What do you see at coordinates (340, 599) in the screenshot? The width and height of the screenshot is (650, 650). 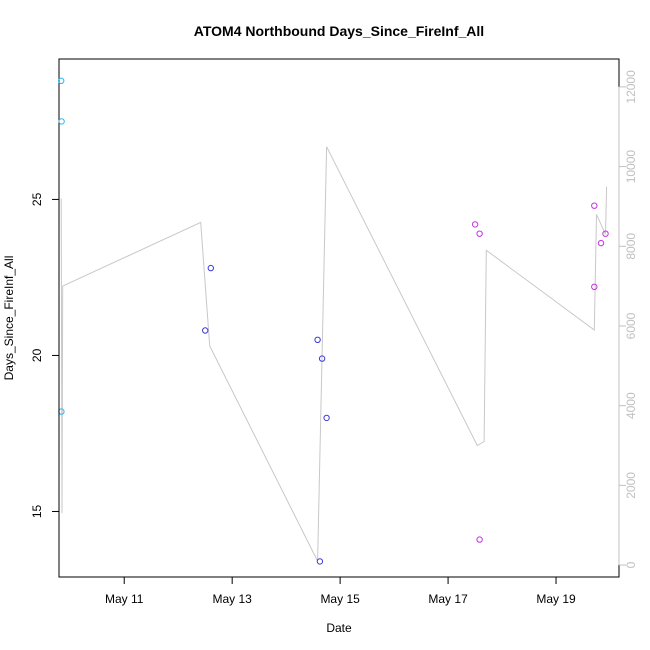 I see `x-tick-label: May 15` at bounding box center [340, 599].